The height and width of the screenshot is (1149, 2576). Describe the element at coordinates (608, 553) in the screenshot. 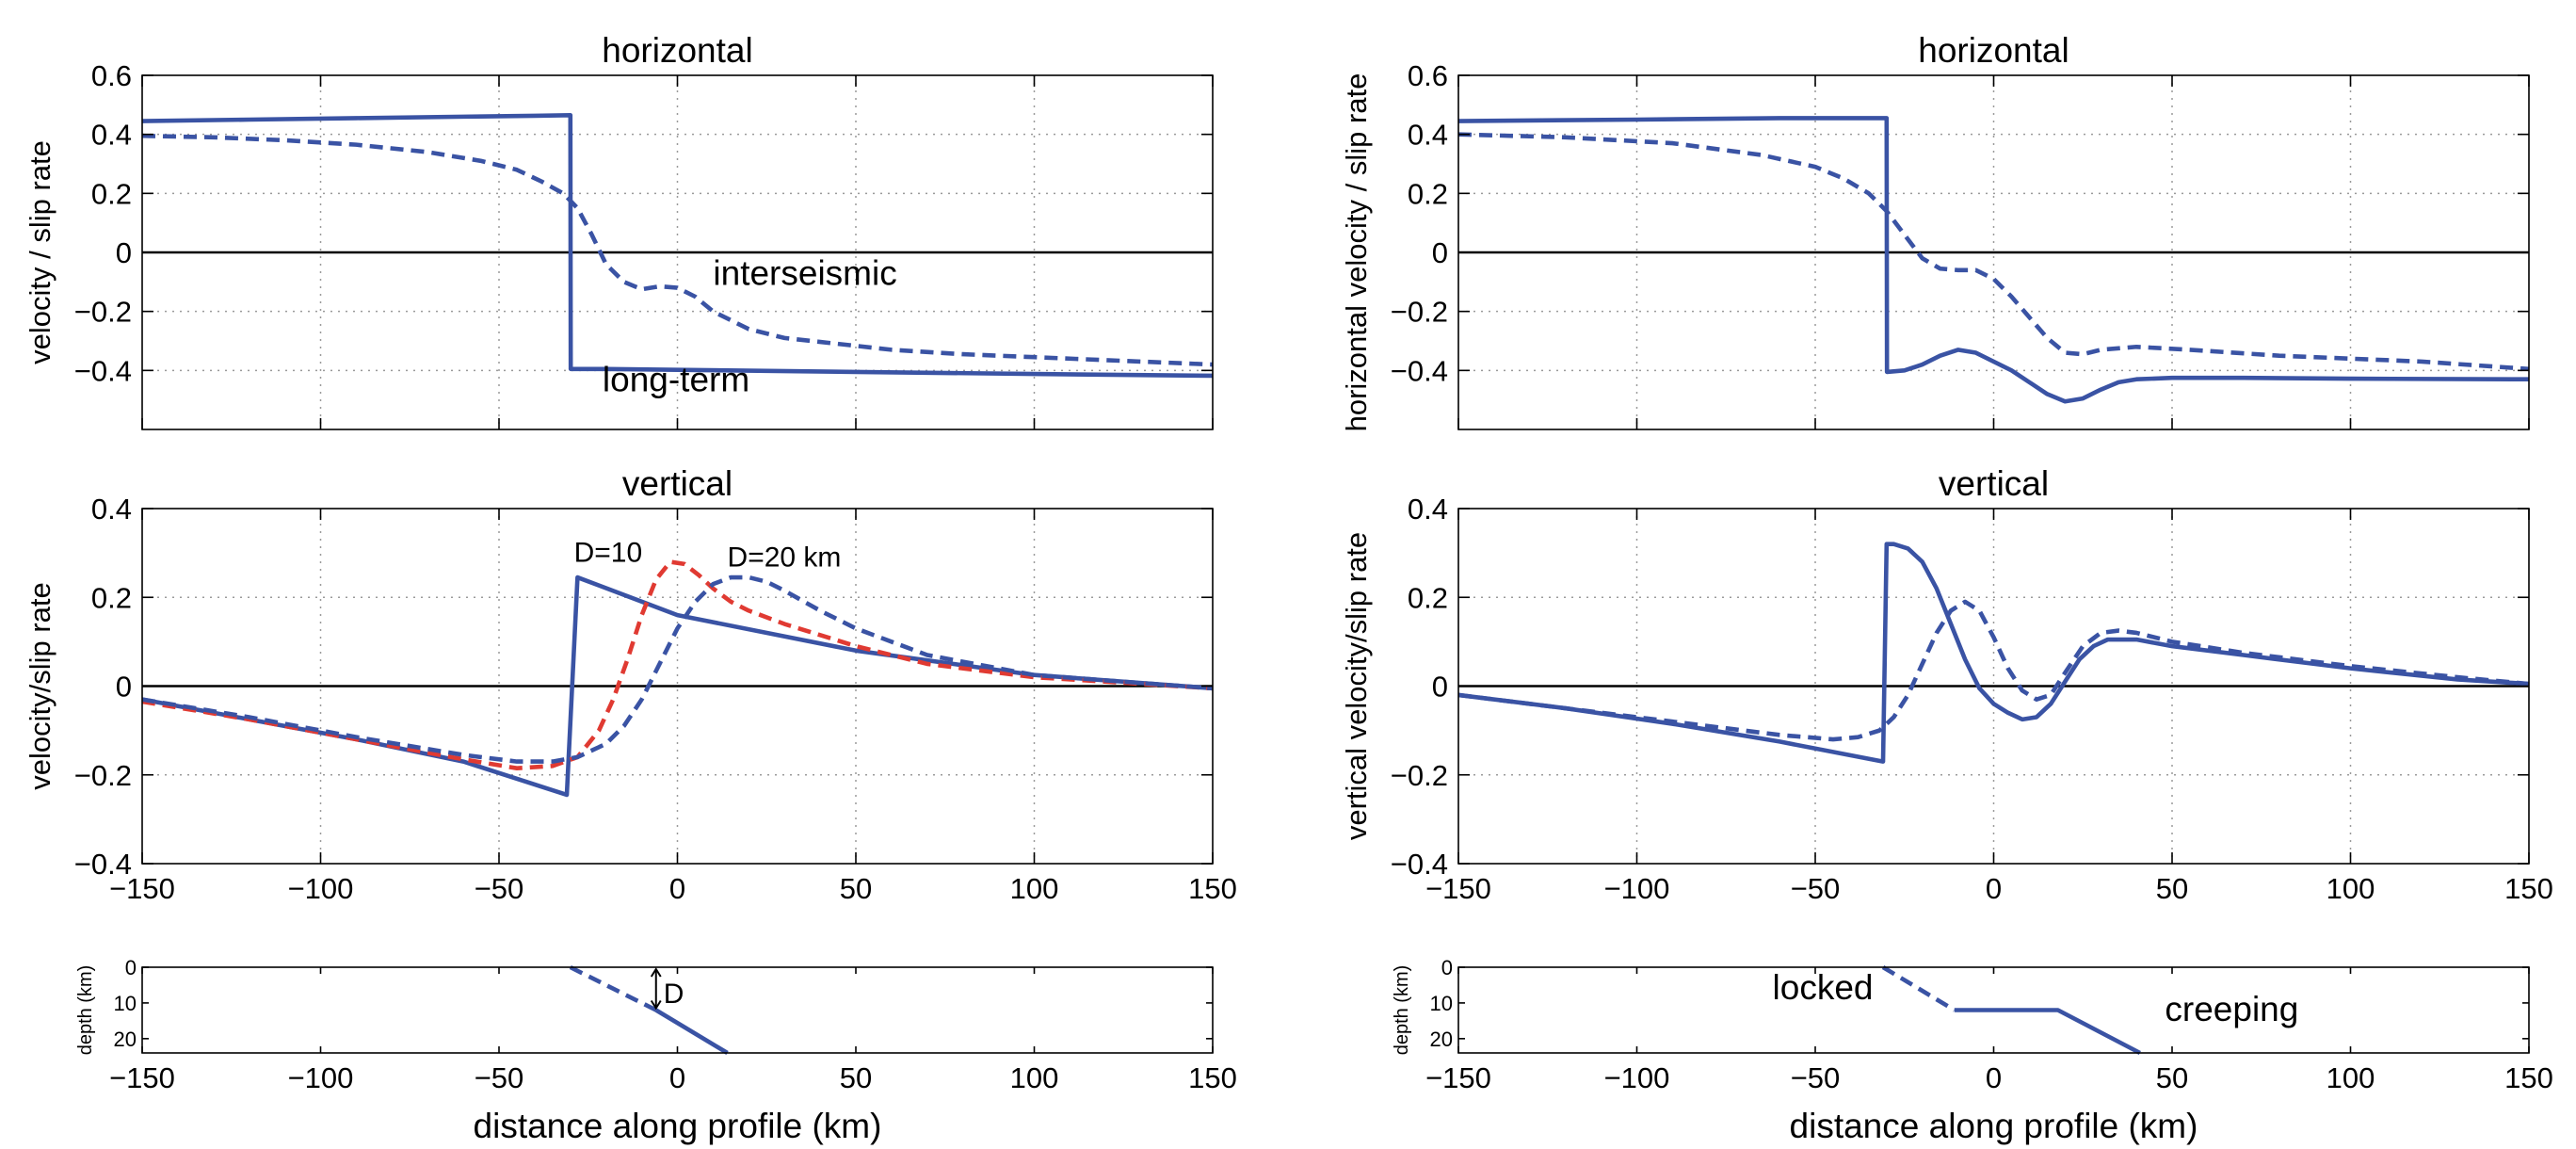

I see `annotation-label: D=10` at that location.